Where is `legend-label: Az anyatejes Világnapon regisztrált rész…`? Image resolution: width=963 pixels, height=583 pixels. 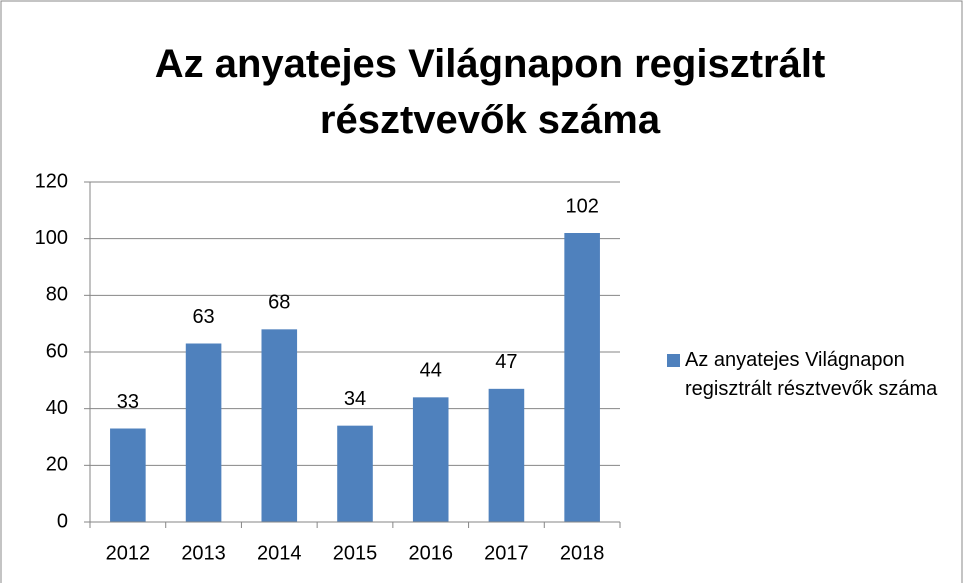 legend-label: Az anyatejes Világnapon regisztrált rész… is located at coordinates (811, 374).